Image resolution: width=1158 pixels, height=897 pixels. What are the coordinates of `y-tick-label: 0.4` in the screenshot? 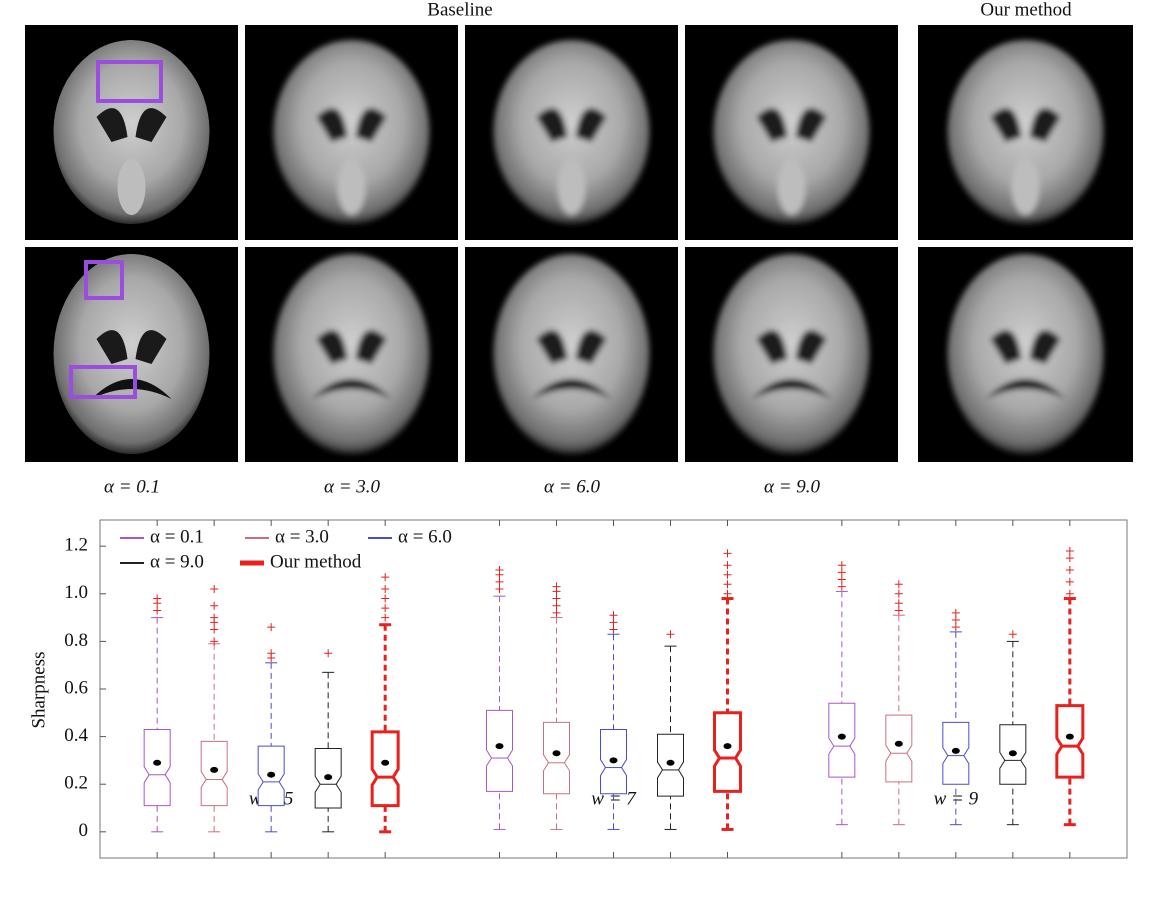 It's located at (76, 735).